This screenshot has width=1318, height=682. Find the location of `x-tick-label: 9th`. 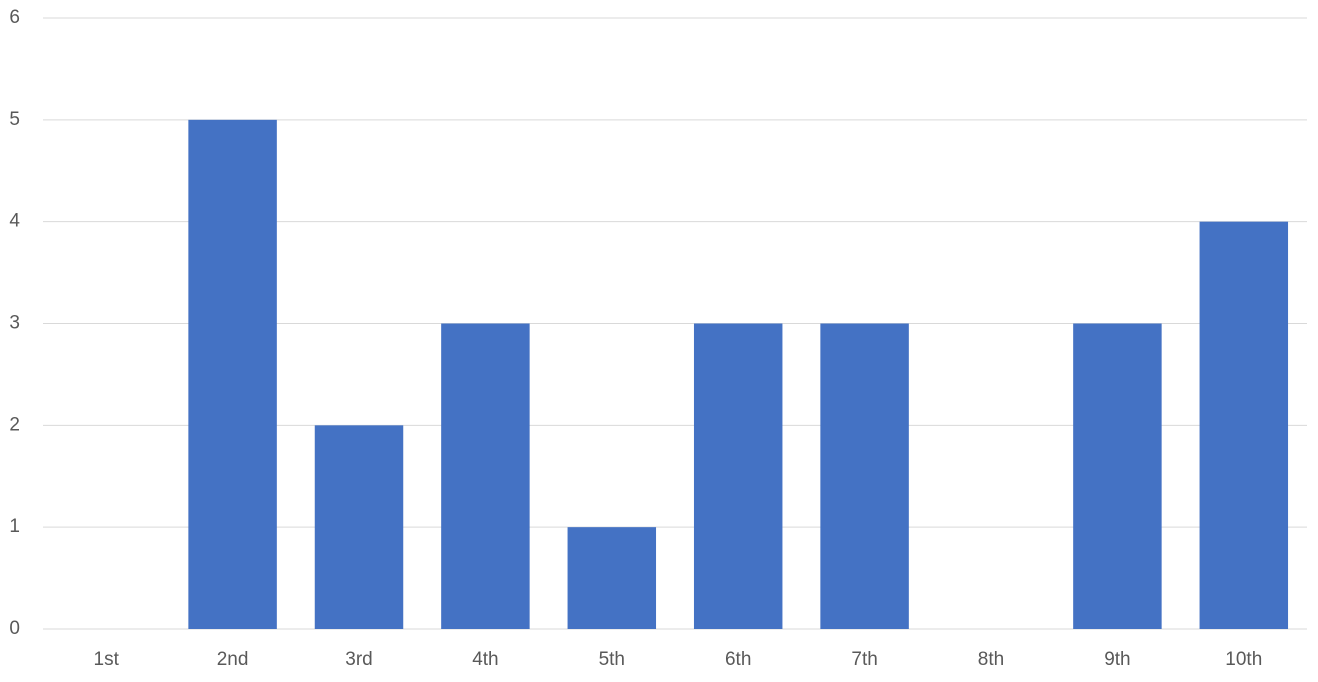

x-tick-label: 9th is located at coordinates (1117, 659).